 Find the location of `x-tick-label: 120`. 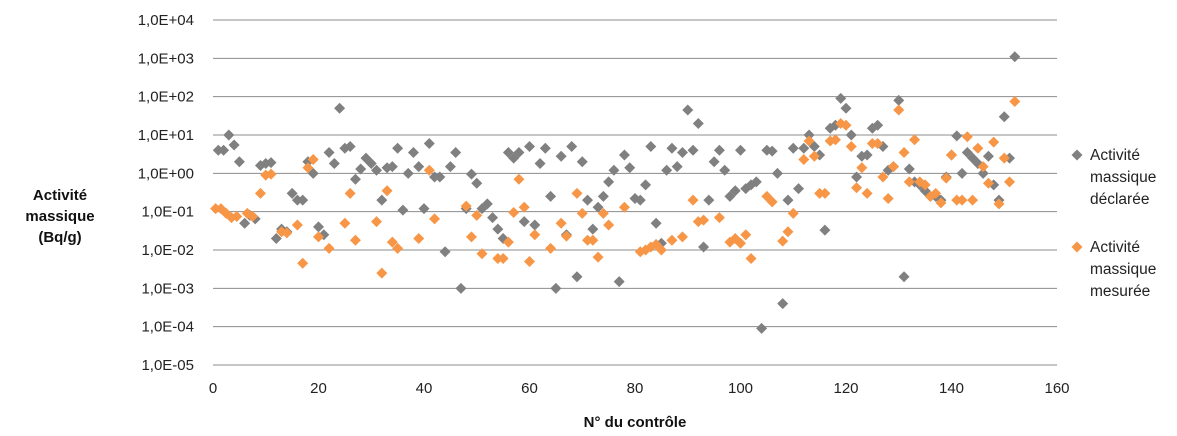

x-tick-label: 120 is located at coordinates (845, 388).